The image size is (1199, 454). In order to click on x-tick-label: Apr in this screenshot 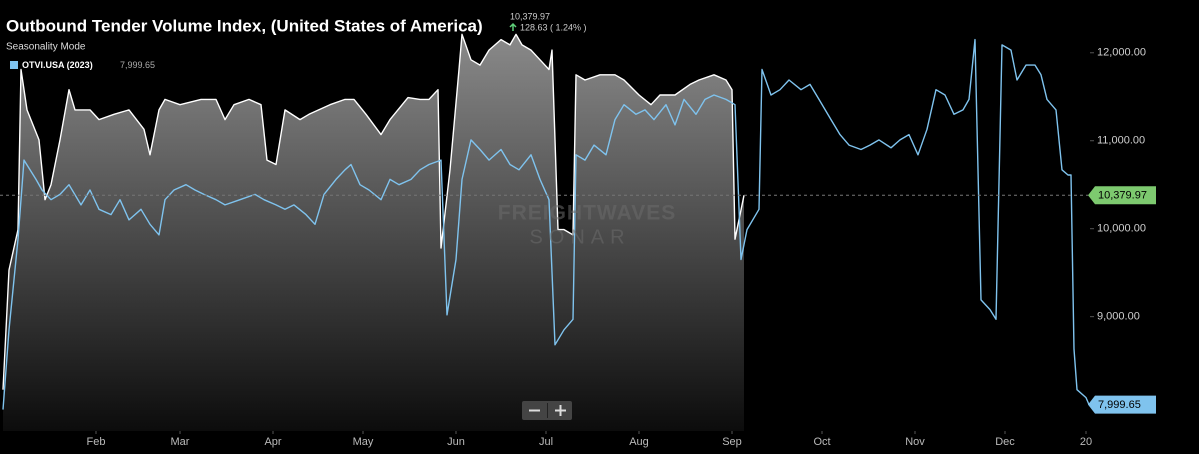, I will do `click(272, 442)`.